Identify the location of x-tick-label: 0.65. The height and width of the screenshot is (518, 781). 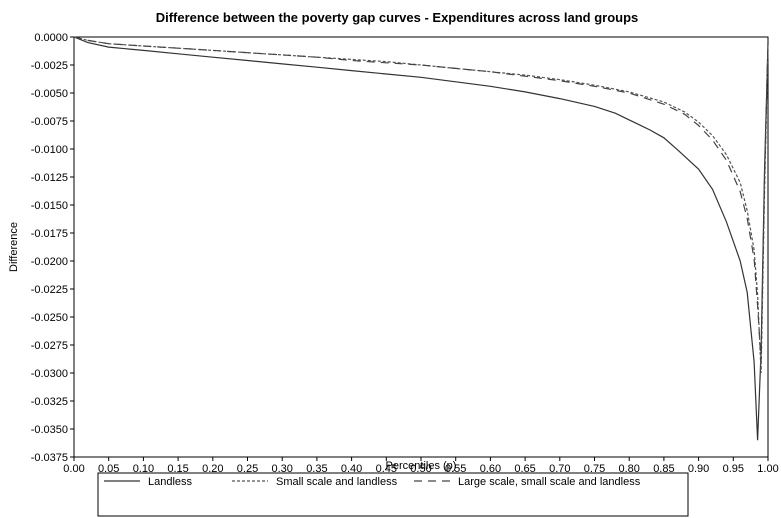
(524, 469).